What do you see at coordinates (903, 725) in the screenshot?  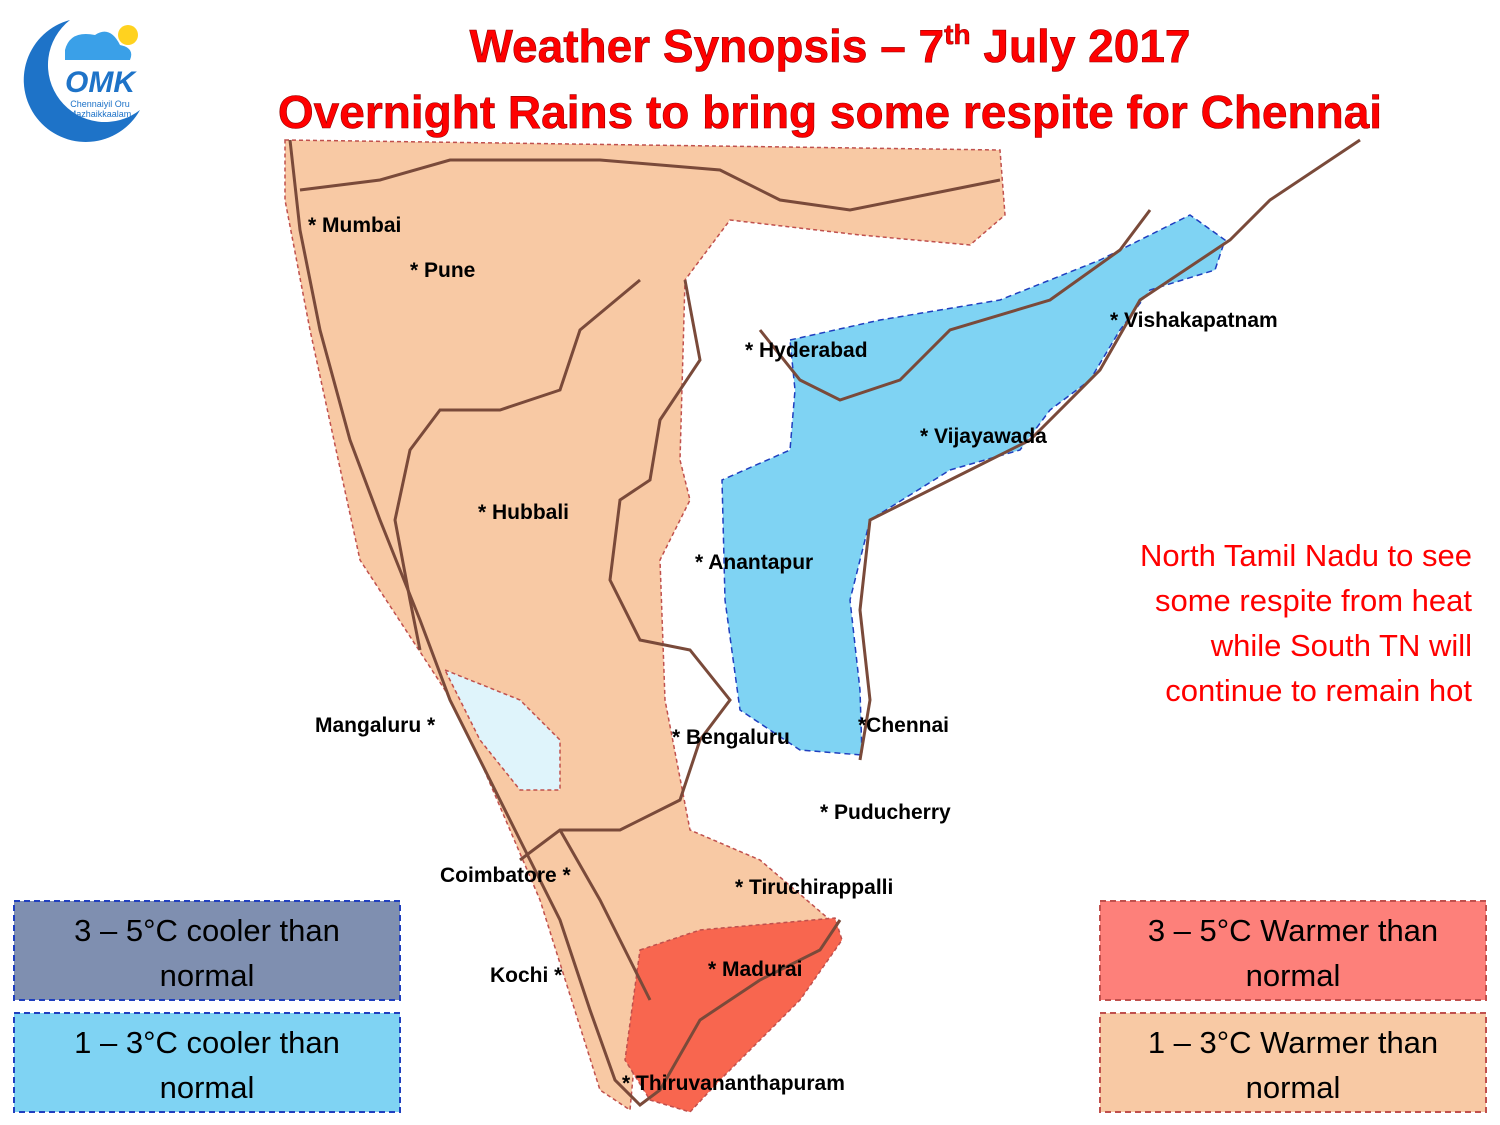 I see `city-label: *Chennai` at bounding box center [903, 725].